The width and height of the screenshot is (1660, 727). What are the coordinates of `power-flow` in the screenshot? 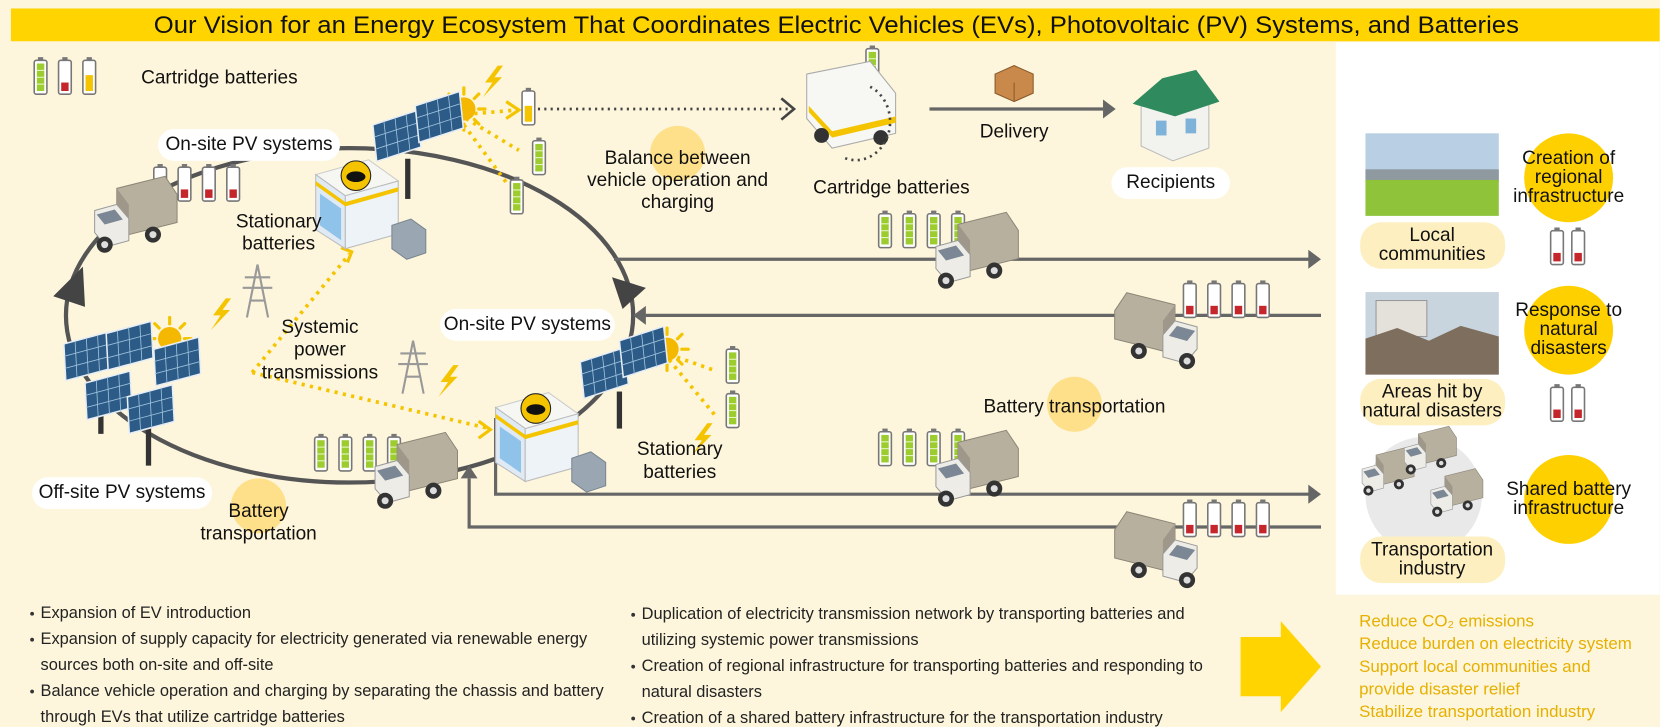 It's located at (492, 134).